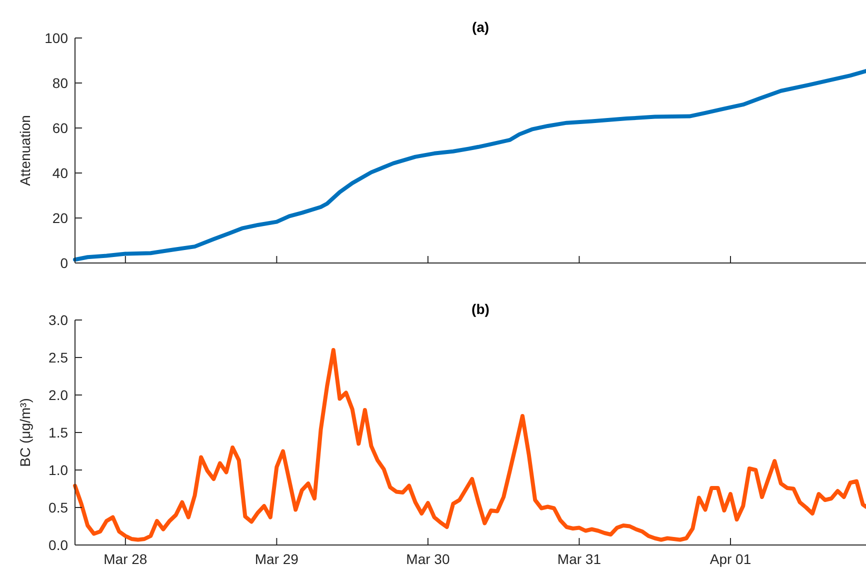  What do you see at coordinates (60, 83) in the screenshot?
I see `y-tick-label: 80` at bounding box center [60, 83].